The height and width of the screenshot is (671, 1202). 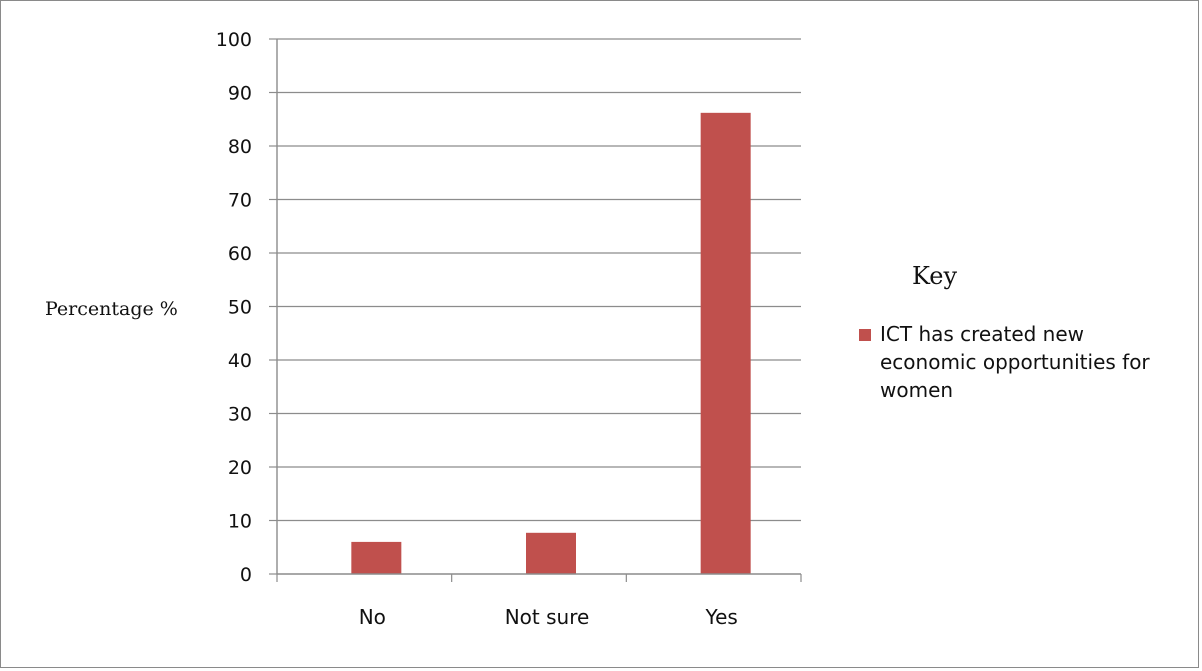 I want to click on y-tick-label: 60, so click(x=240, y=254).